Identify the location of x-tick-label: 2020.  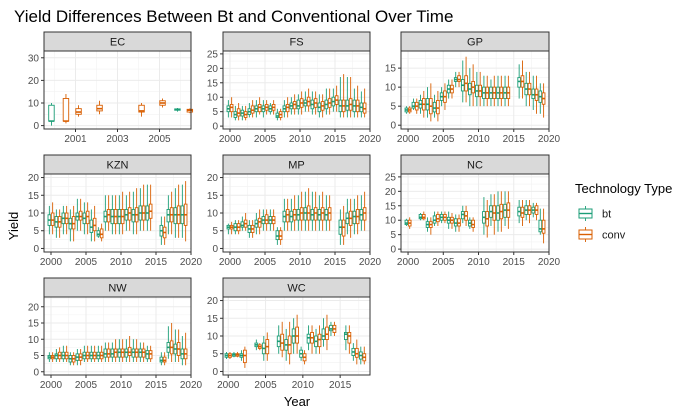
(370, 139).